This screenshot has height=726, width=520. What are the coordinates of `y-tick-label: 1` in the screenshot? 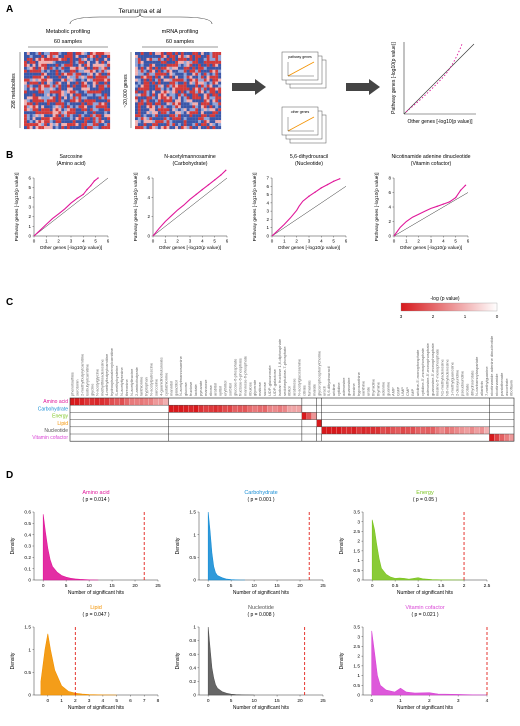 It's located at (358, 561).